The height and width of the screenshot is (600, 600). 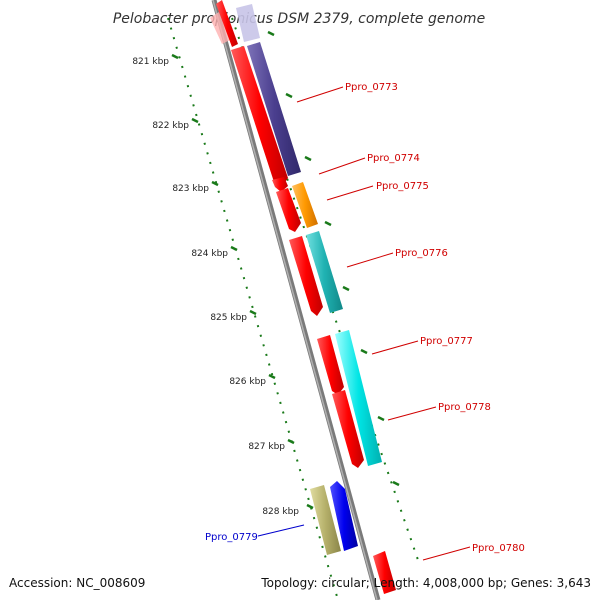 I want to click on kbp-label-827: 827 kbp, so click(x=266, y=447).